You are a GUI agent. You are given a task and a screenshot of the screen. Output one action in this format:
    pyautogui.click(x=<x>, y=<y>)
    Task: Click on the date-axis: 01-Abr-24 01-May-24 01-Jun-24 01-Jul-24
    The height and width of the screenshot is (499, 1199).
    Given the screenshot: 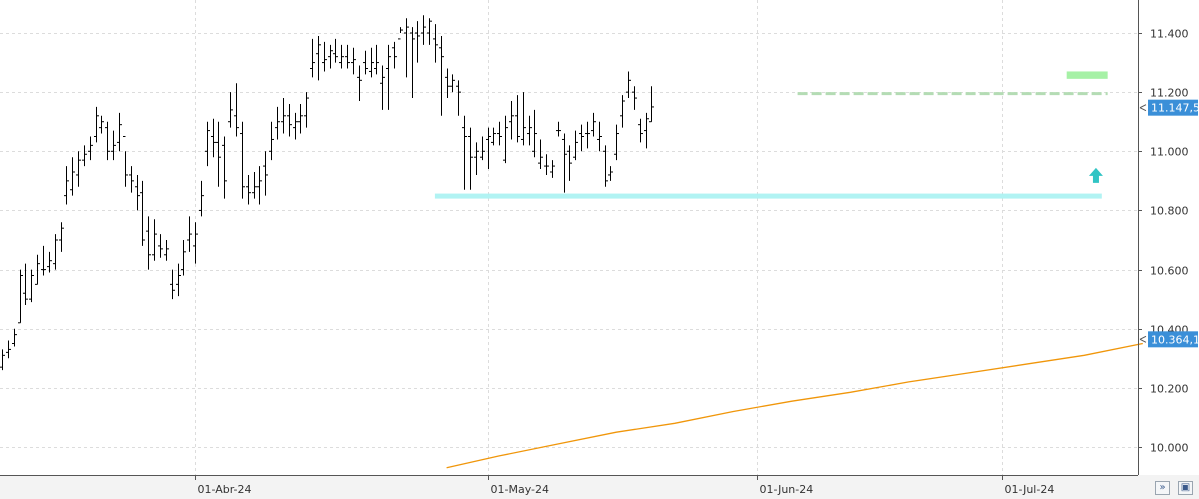 What is the action you would take?
    pyautogui.click(x=599, y=487)
    